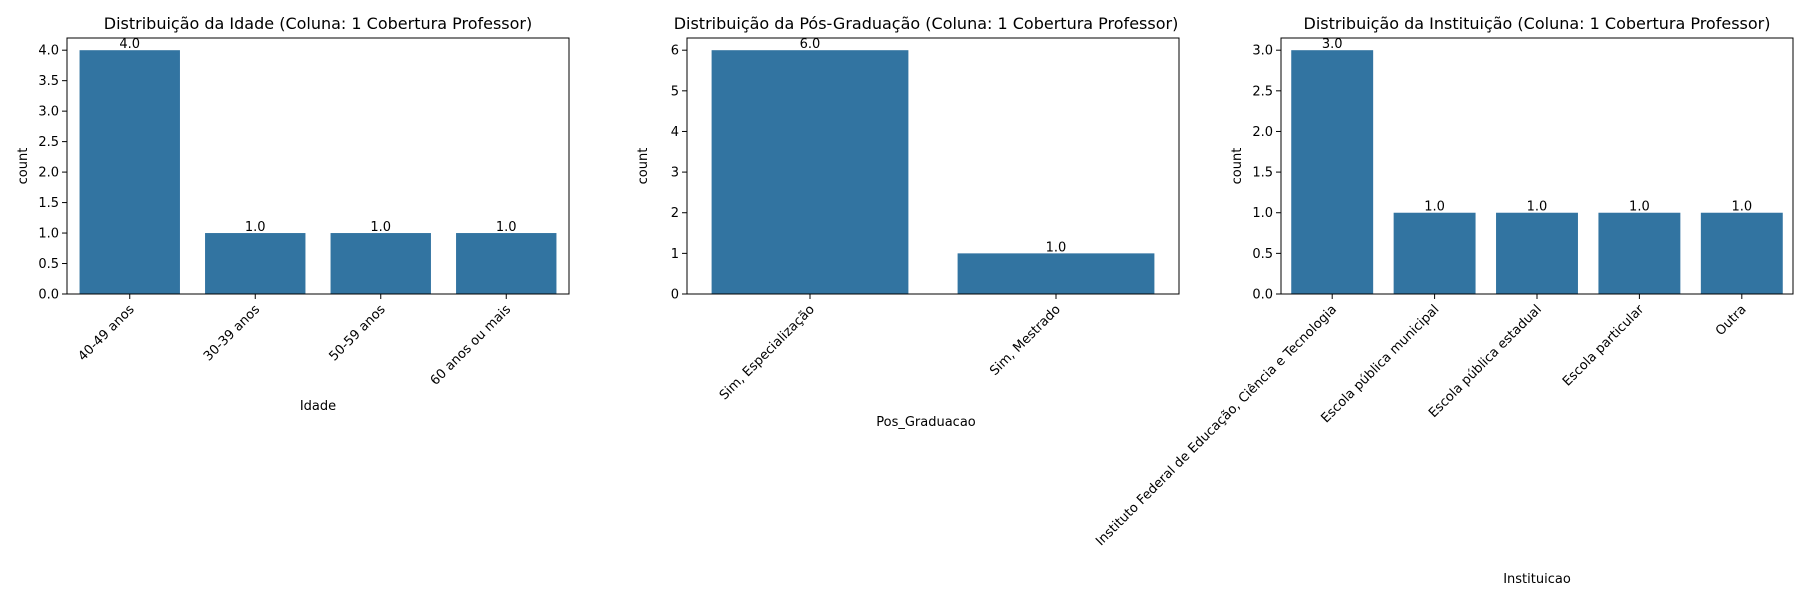 The width and height of the screenshot is (1800, 600). I want to click on y-ticks: 0 1 2 3 4 5 6, so click(679, 173).